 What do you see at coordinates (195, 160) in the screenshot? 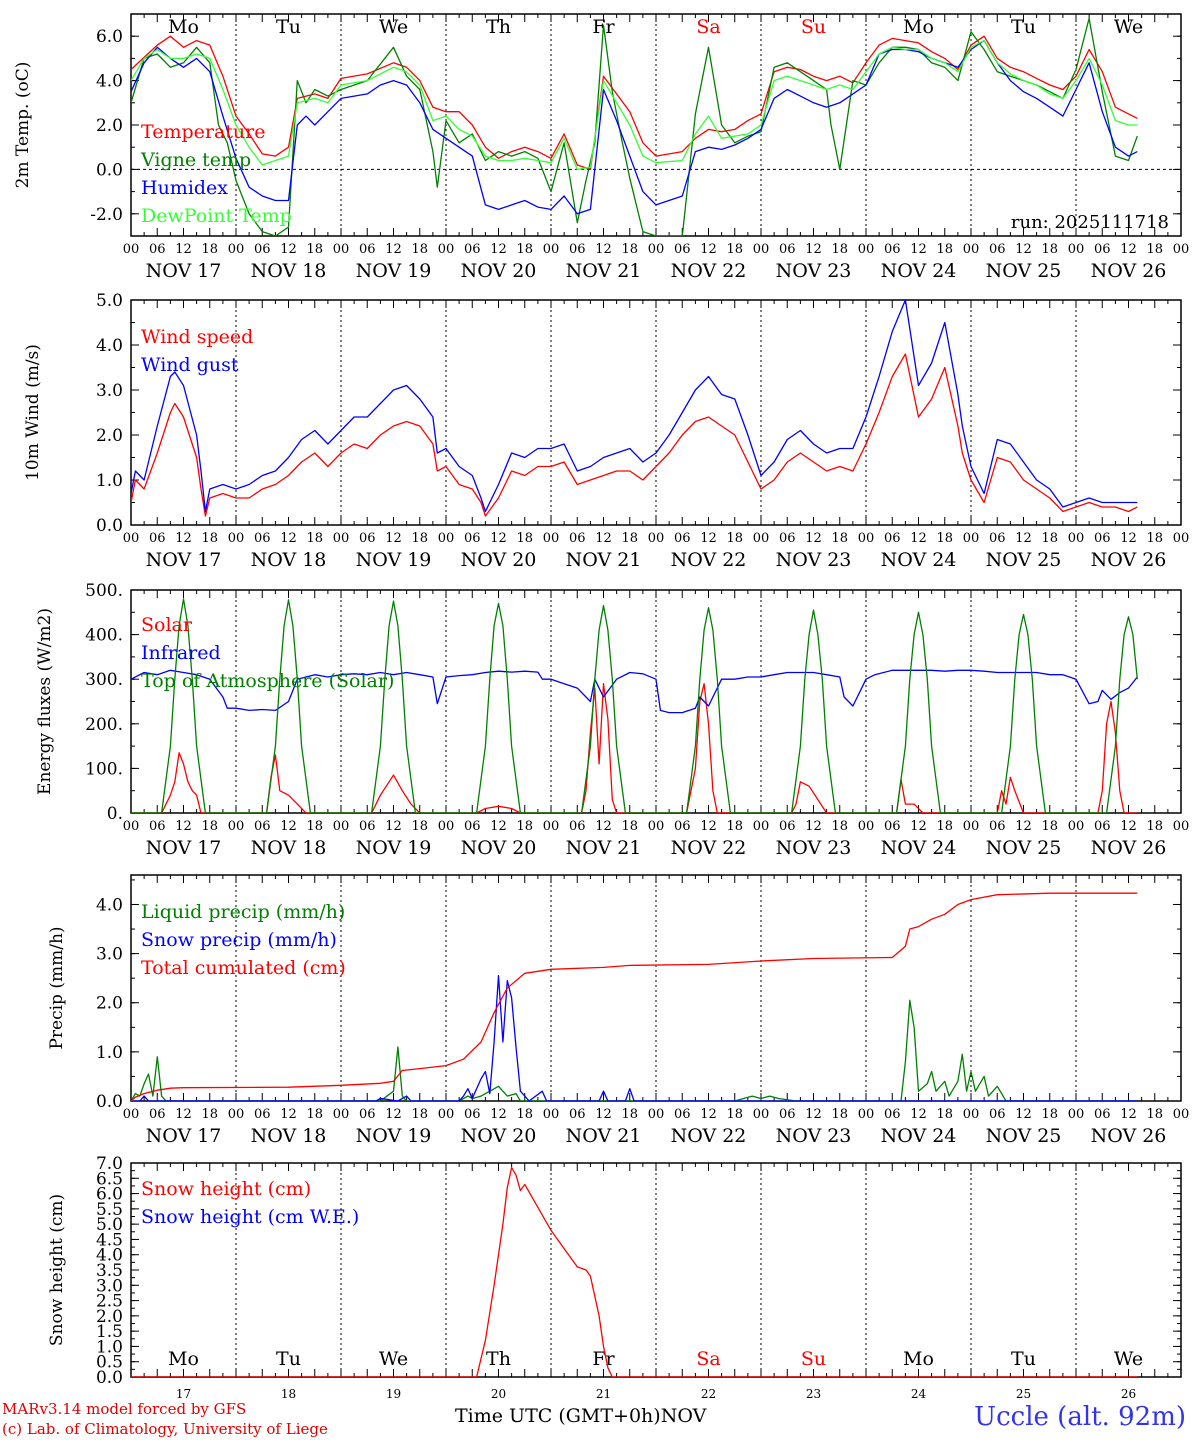
I see `legend-entry: Vigne temp` at bounding box center [195, 160].